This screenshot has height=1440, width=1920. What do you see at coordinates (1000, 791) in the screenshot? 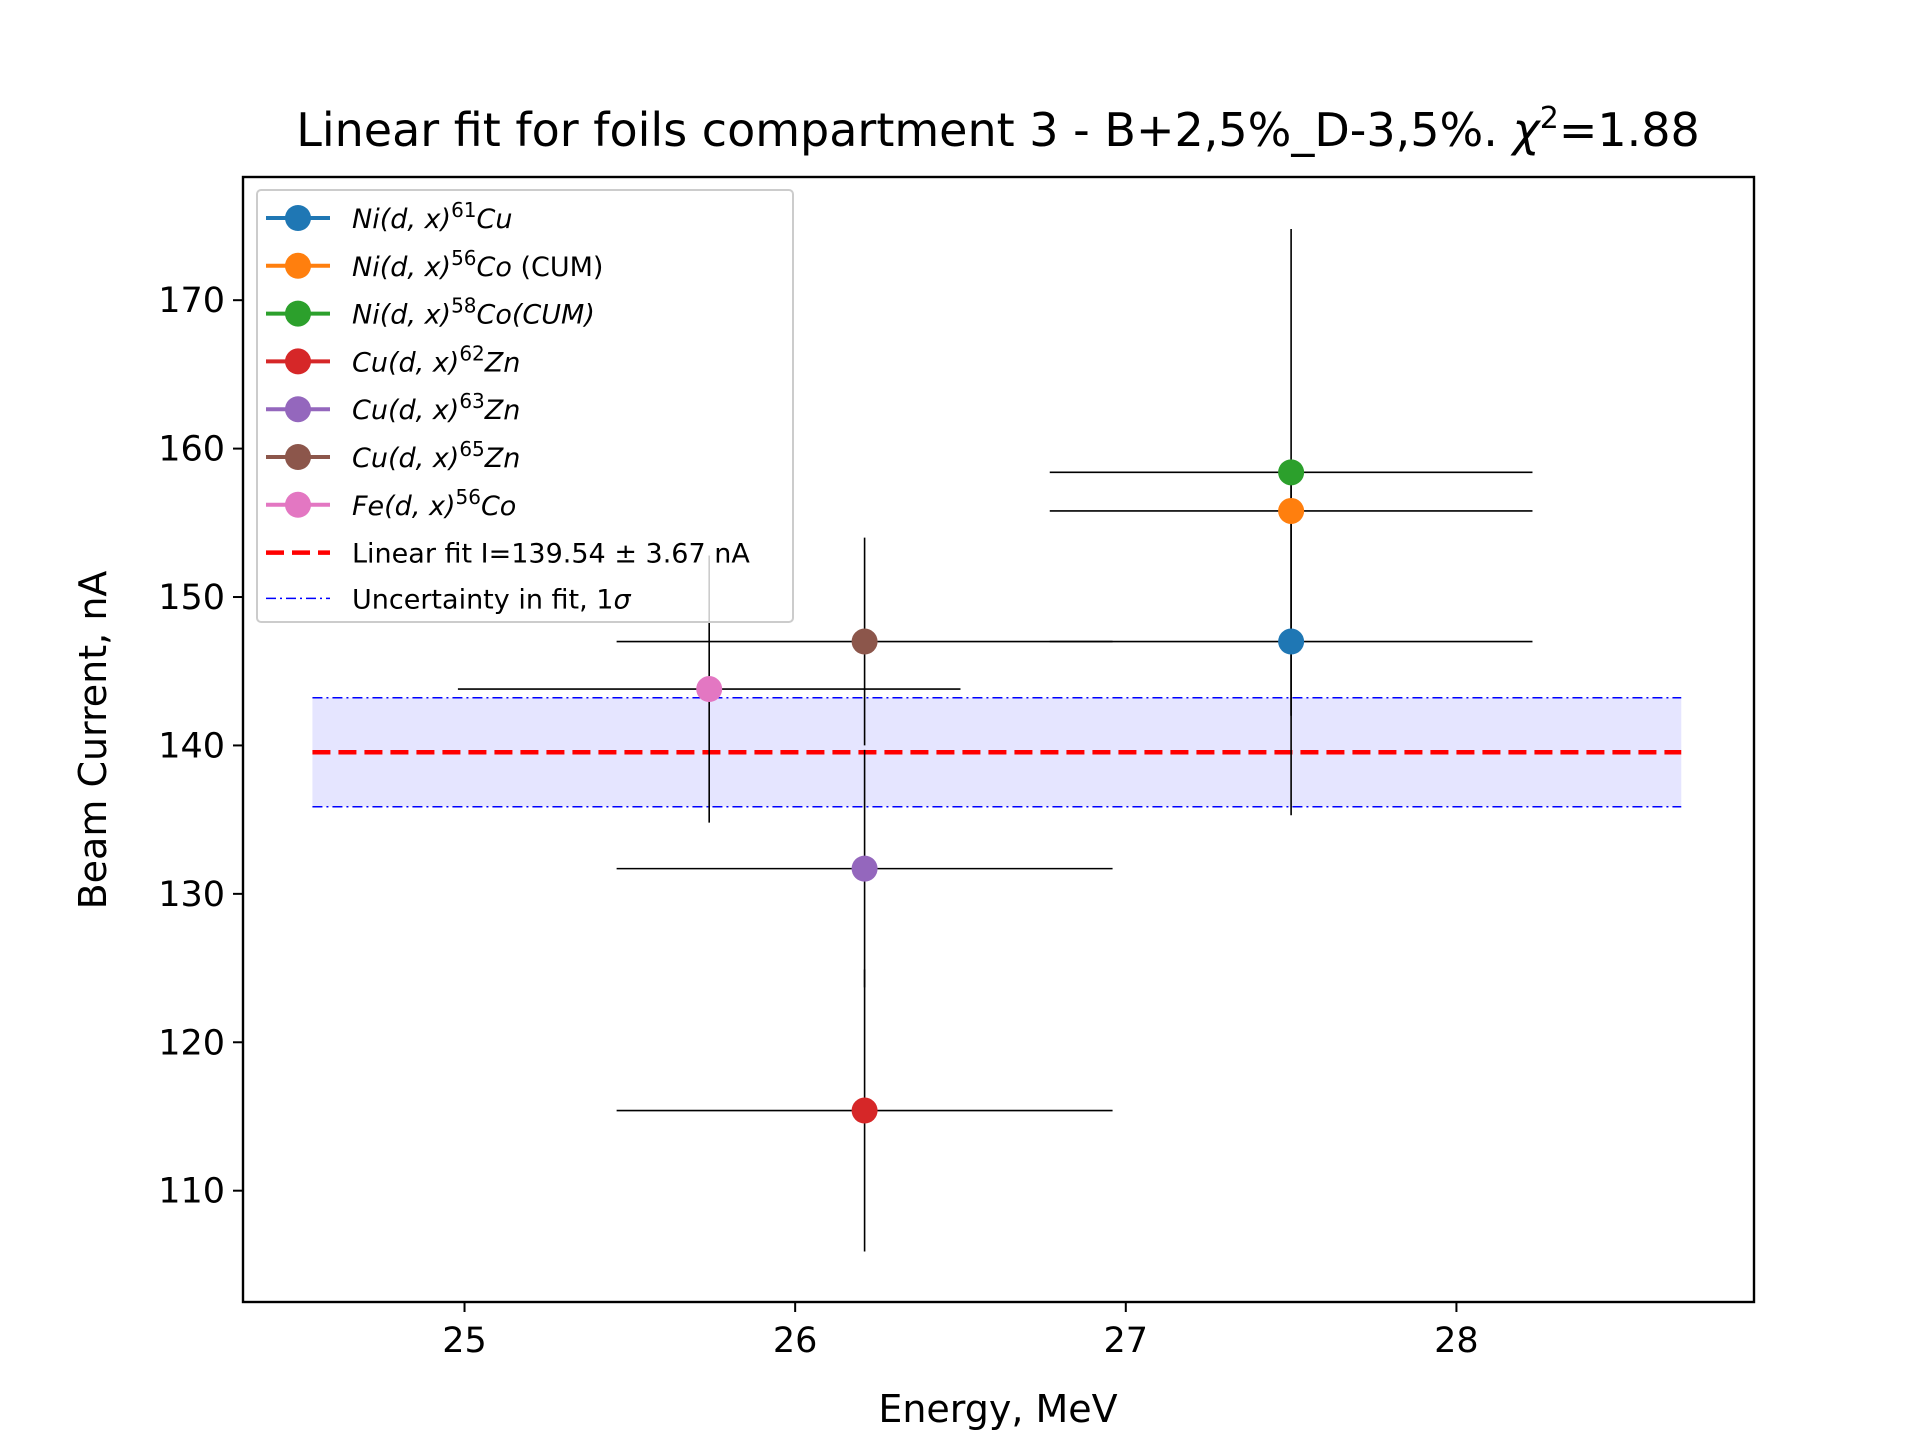
I see `data-points-layer` at bounding box center [1000, 791].